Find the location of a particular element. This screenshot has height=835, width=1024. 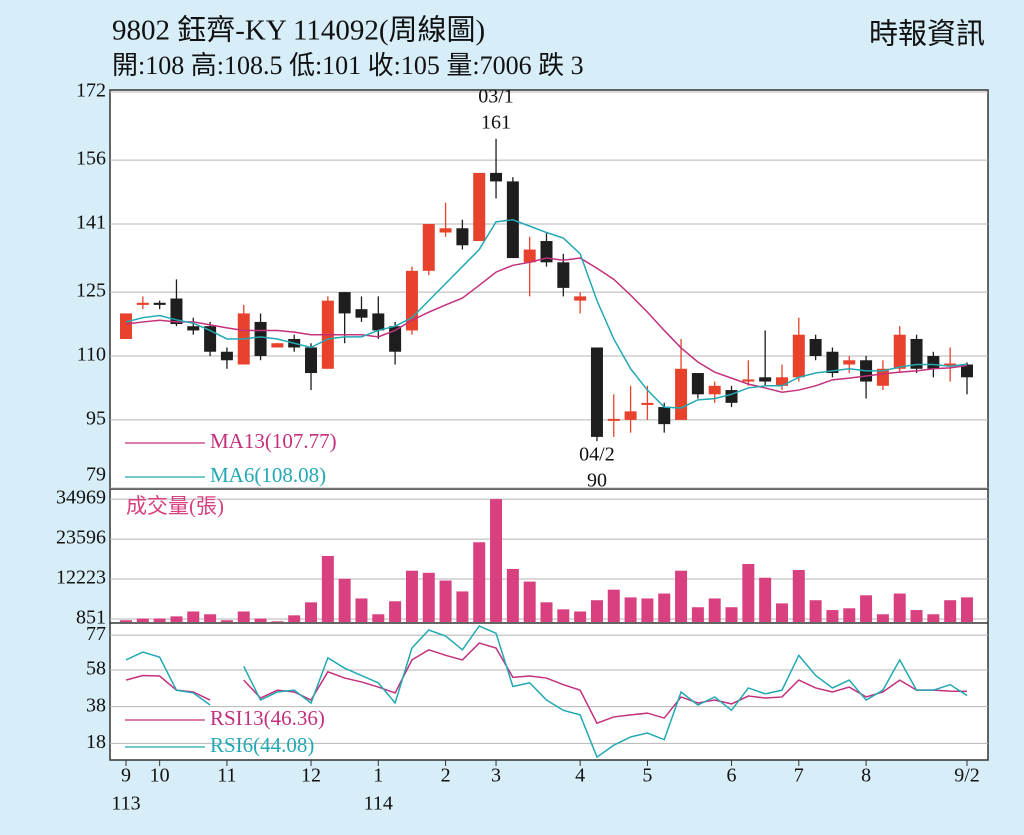

annotation: 161 is located at coordinates (496, 123).